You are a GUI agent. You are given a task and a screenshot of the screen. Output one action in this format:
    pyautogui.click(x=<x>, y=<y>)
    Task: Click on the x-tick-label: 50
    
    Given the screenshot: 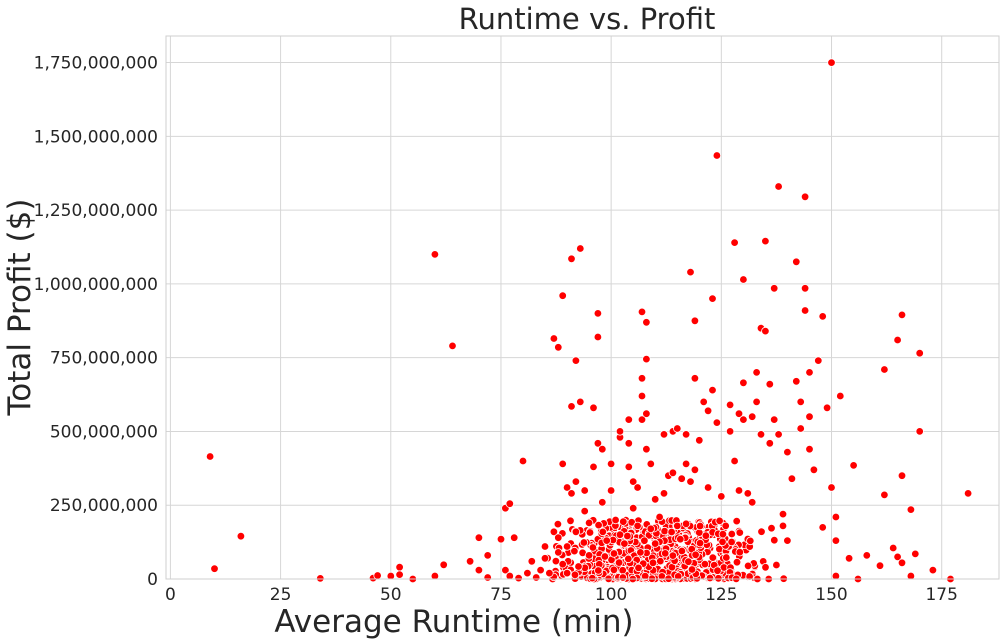 What is the action you would take?
    pyautogui.click(x=391, y=595)
    